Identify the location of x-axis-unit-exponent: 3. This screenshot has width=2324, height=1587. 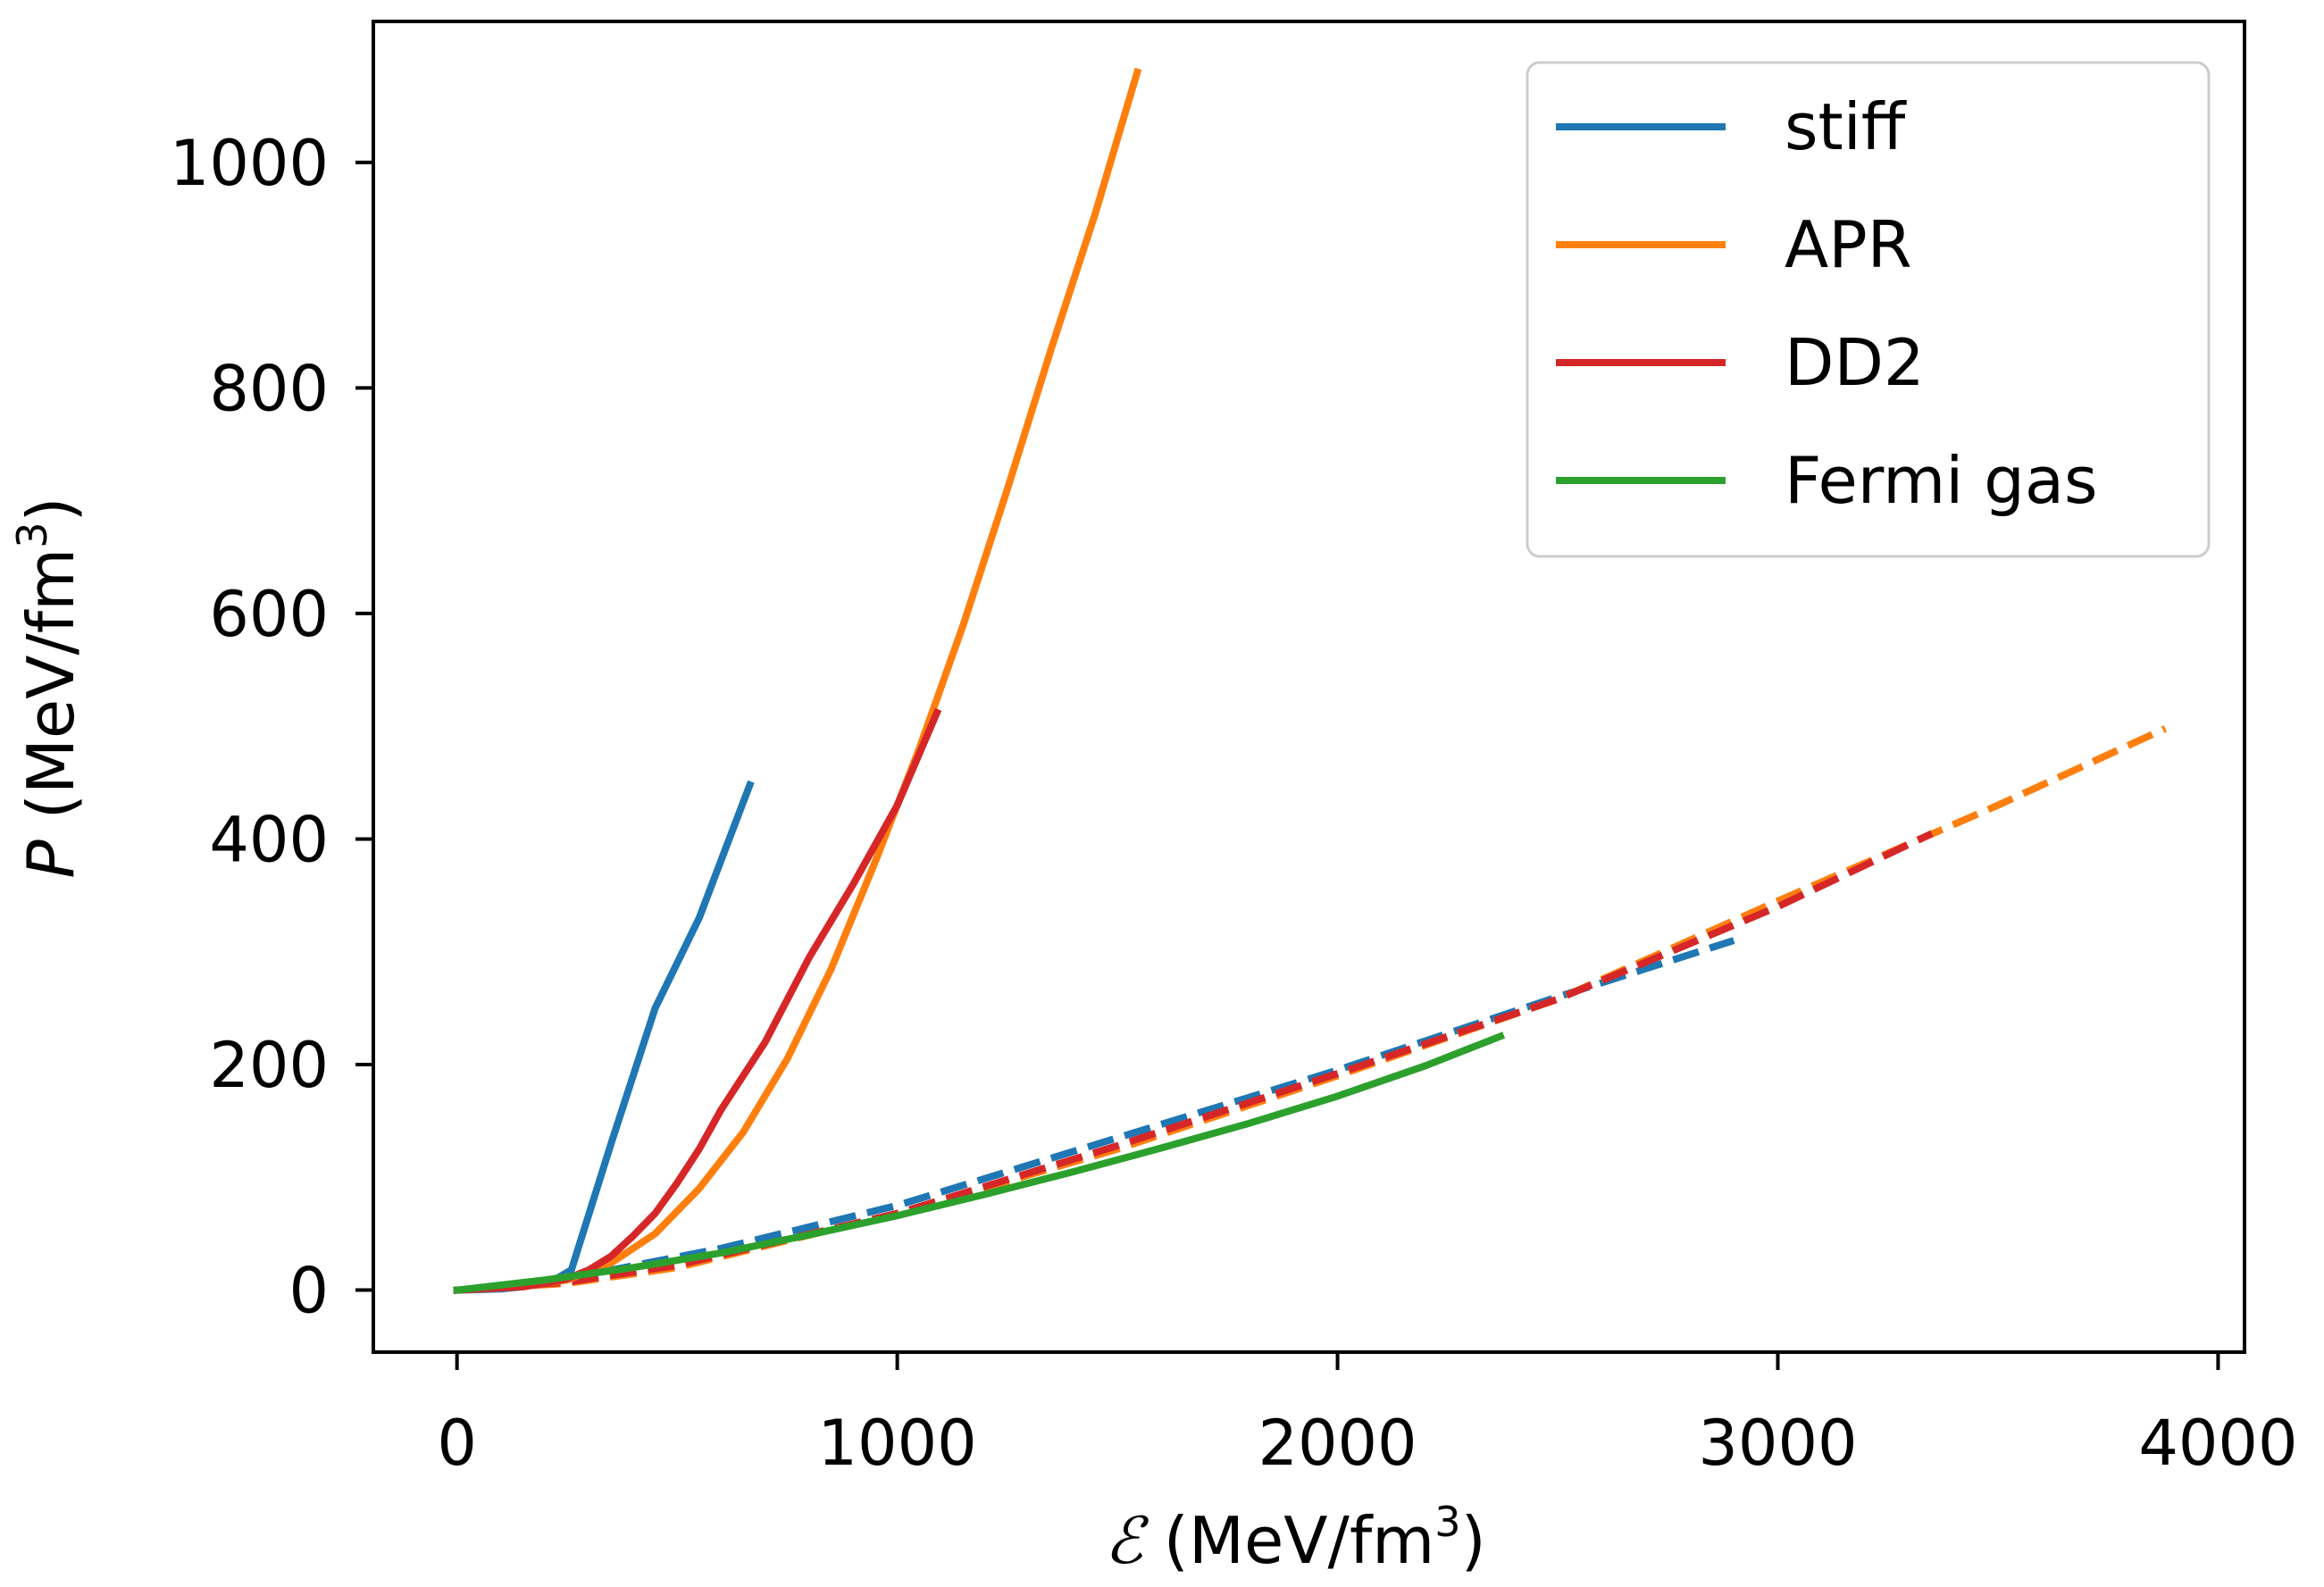
(1447, 1522).